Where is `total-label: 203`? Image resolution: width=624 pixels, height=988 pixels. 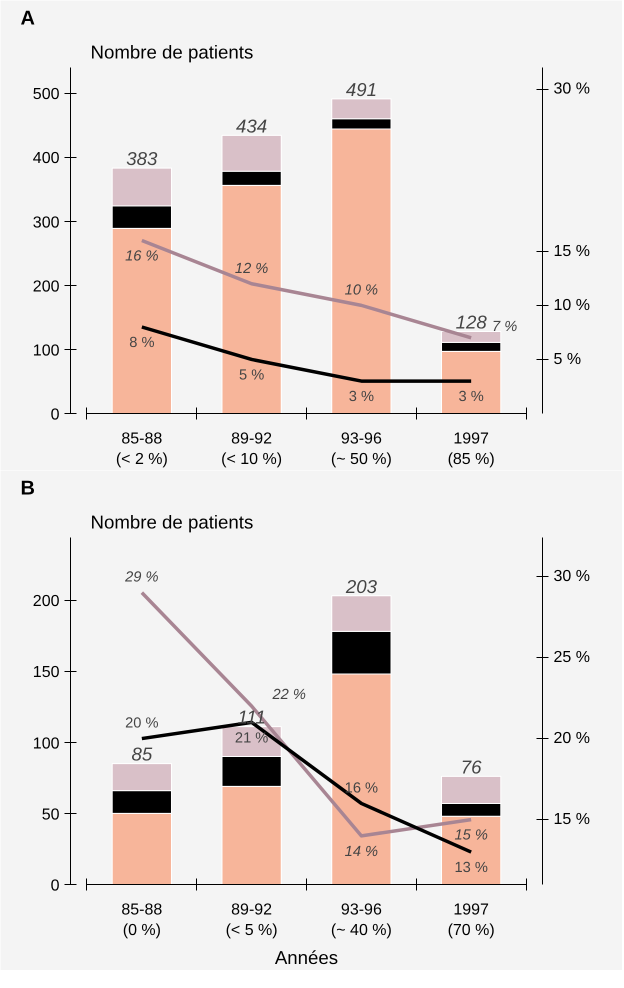 total-label: 203 is located at coordinates (361, 586).